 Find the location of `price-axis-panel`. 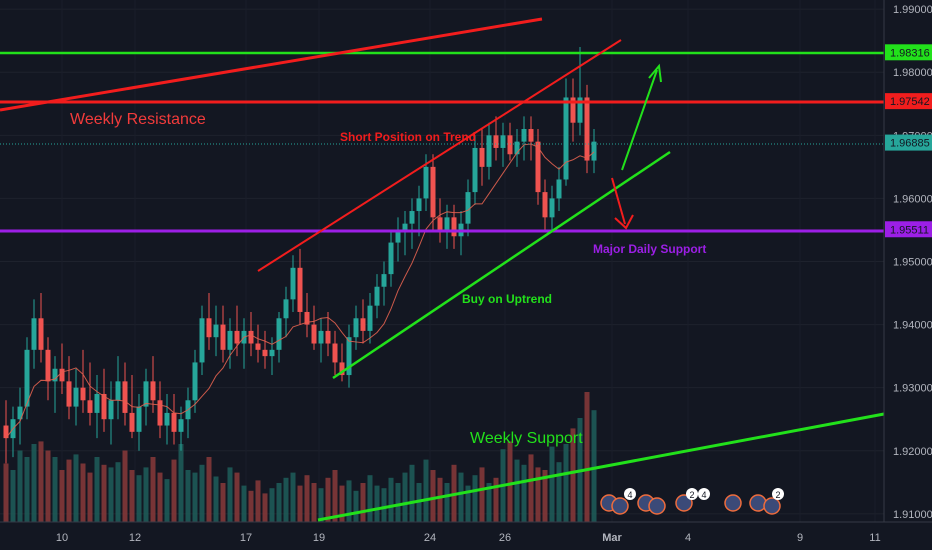

price-axis-panel is located at coordinates (908, 261).